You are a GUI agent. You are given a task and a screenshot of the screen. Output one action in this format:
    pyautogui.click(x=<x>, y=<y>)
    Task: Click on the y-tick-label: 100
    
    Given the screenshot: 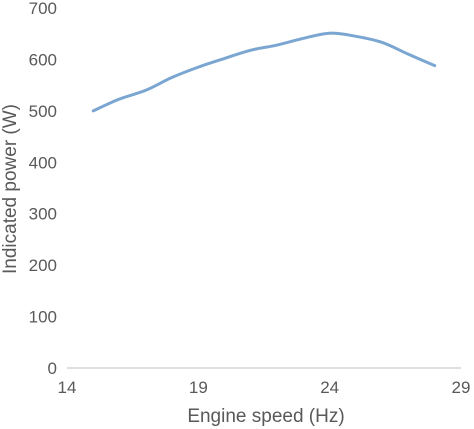 What is the action you would take?
    pyautogui.click(x=43, y=317)
    